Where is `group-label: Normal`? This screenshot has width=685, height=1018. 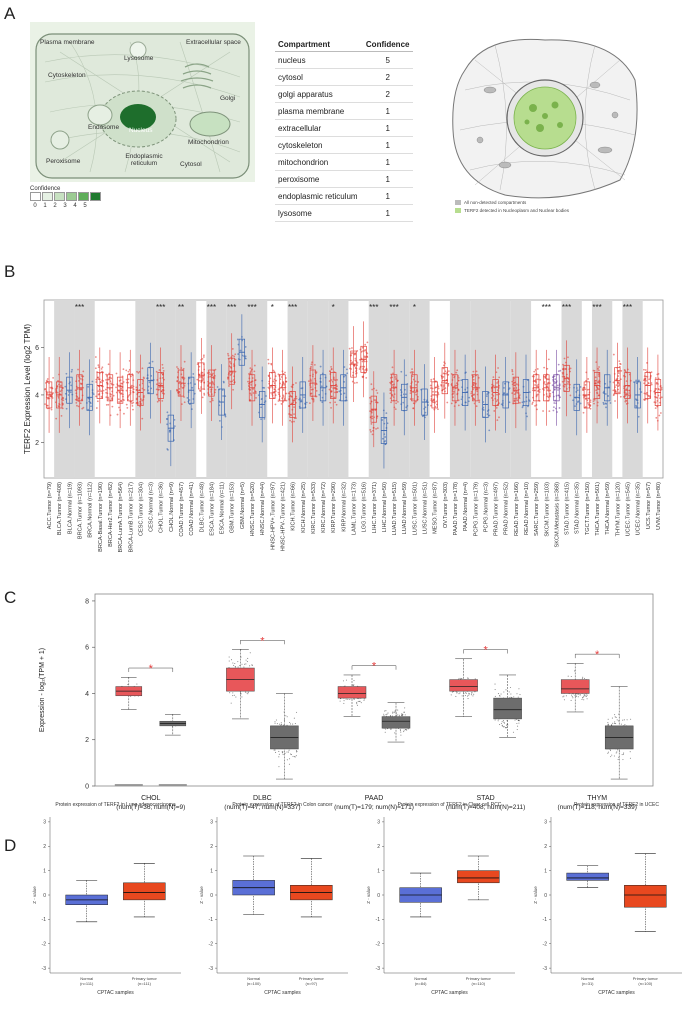 group-label: Normal is located at coordinates (587, 978).